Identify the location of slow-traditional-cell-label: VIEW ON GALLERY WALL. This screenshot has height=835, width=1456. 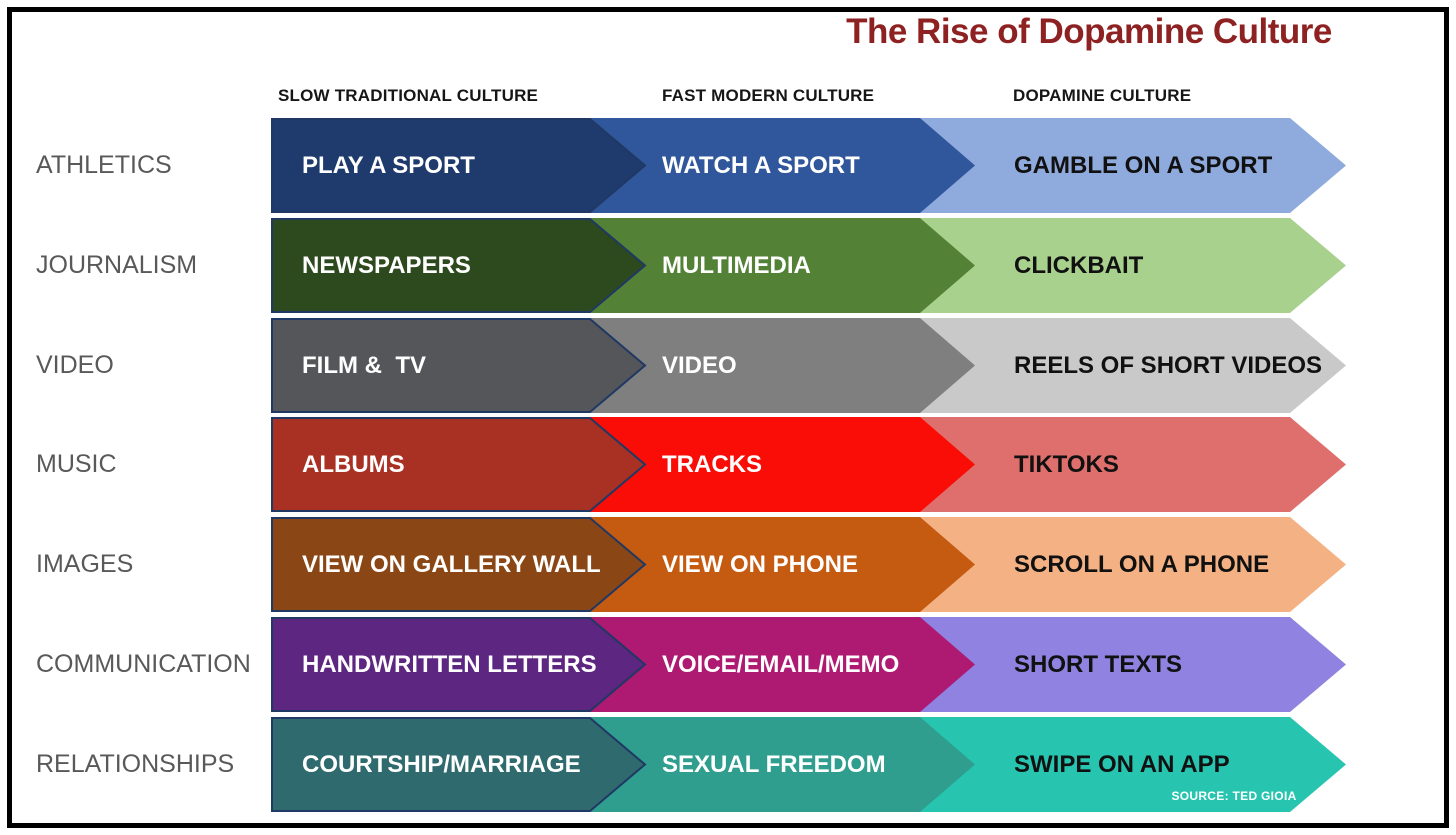
(451, 565).